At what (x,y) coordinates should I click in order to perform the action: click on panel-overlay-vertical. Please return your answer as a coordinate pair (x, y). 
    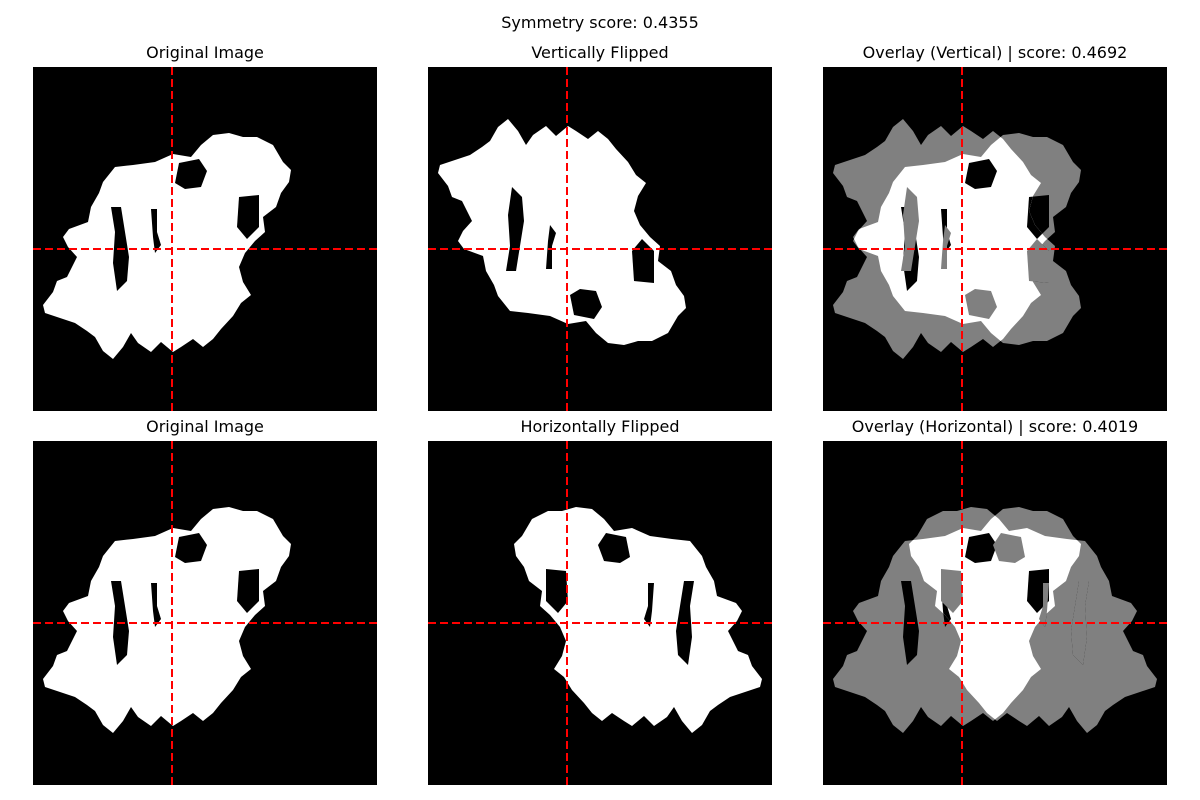
    Looking at the image, I should click on (995, 239).